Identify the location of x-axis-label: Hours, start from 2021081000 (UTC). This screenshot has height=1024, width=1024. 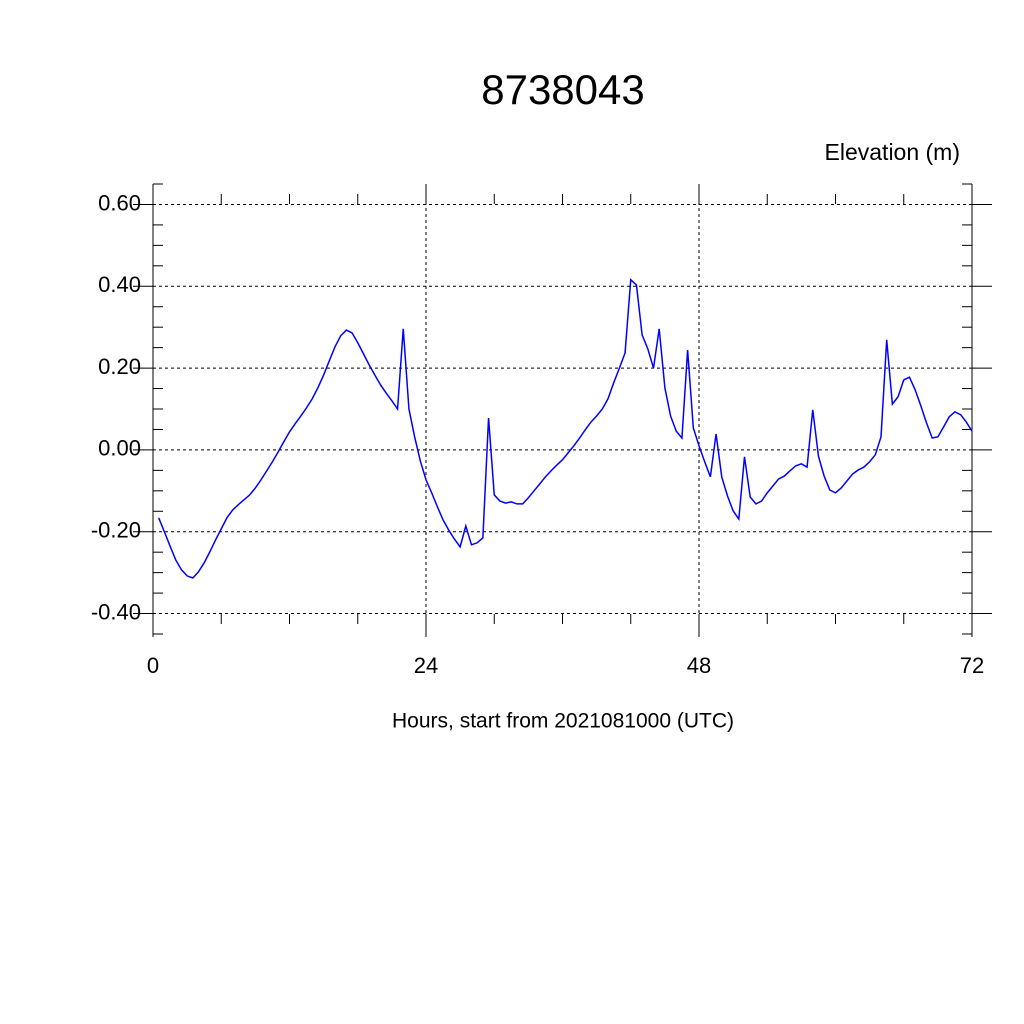
(563, 721).